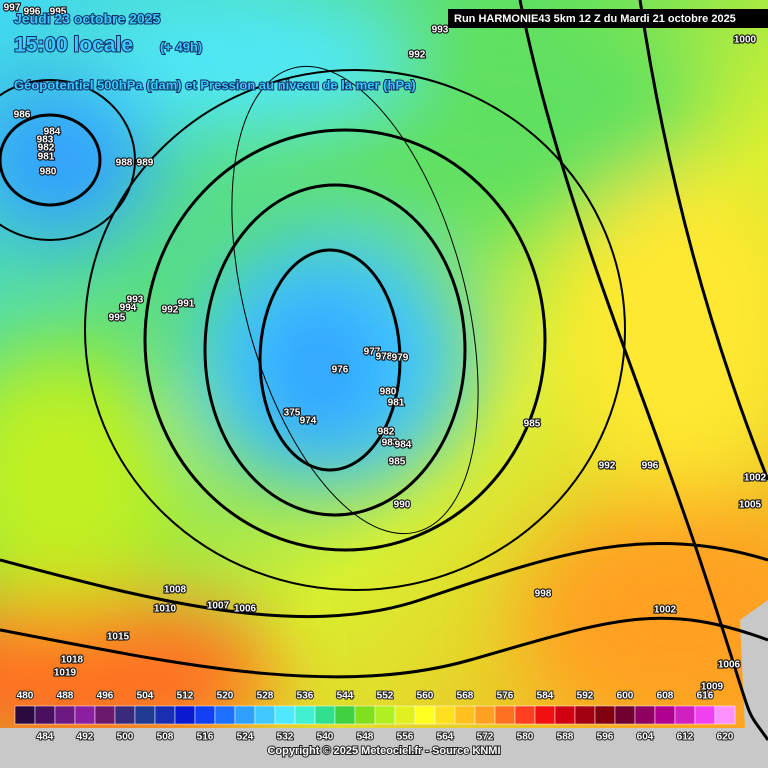 The height and width of the screenshot is (768, 768). What do you see at coordinates (685, 737) in the screenshot?
I see `colorbar-label: 612` at bounding box center [685, 737].